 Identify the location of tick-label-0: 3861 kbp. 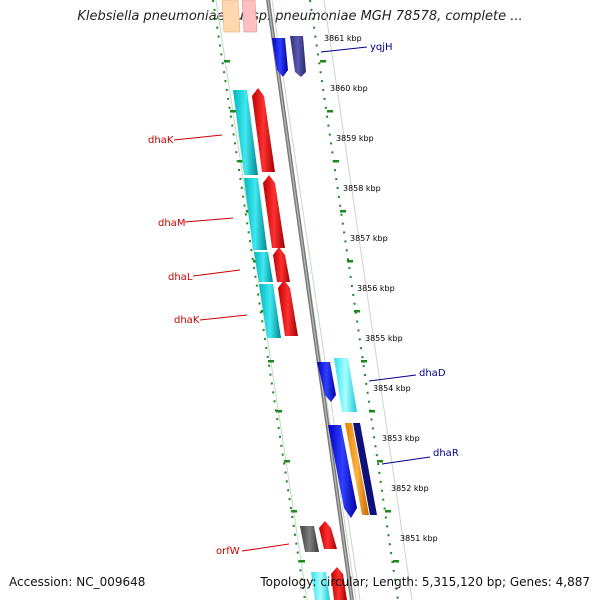
(343, 38).